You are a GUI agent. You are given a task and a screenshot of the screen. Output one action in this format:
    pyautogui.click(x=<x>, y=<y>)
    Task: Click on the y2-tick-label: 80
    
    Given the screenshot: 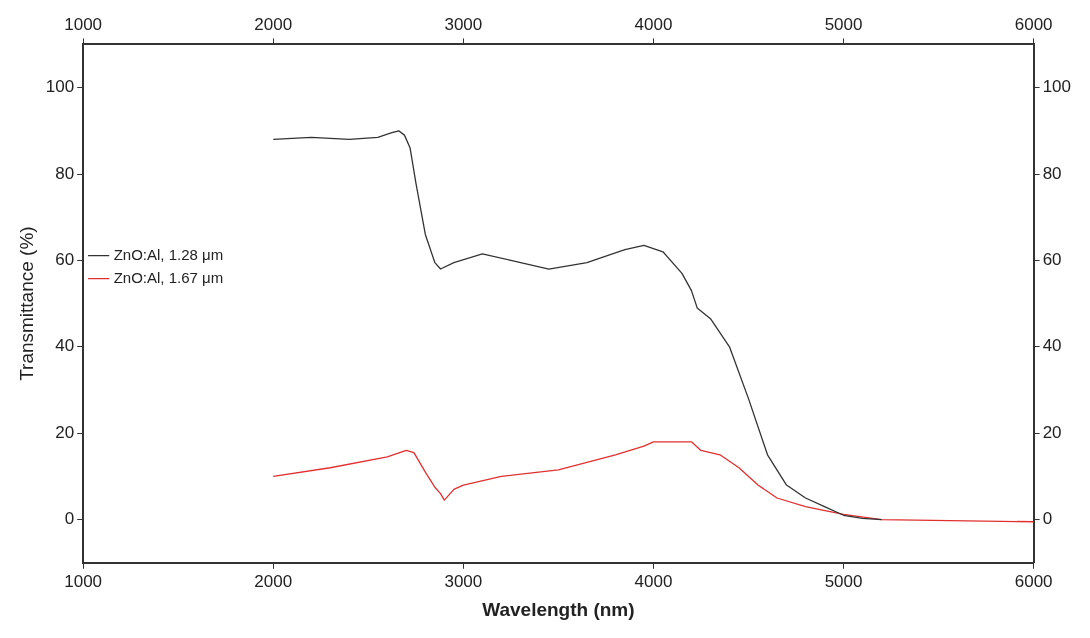 What is the action you would take?
    pyautogui.click(x=1052, y=173)
    